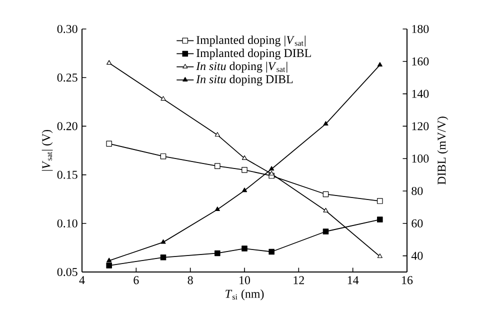  What do you see at coordinates (420, 126) in the screenshot?
I see `y2-tick-label: 120` at bounding box center [420, 126].